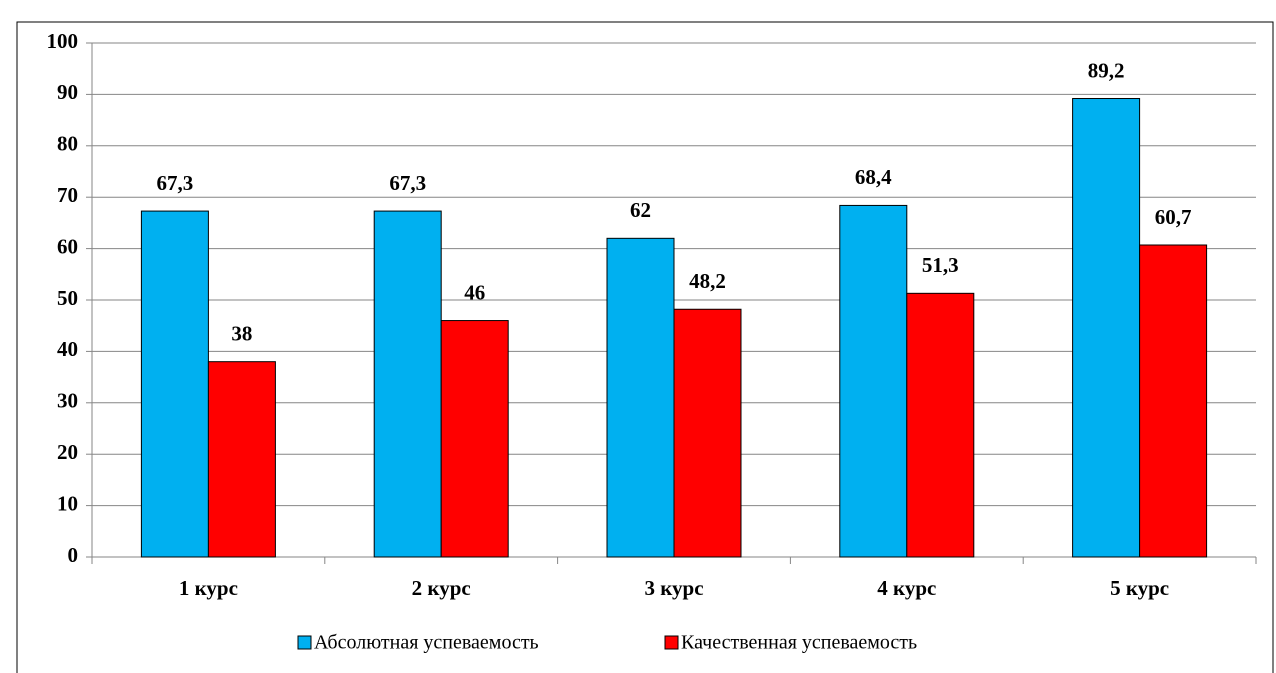  I want to click on y-tick-label: 80, so click(67, 144).